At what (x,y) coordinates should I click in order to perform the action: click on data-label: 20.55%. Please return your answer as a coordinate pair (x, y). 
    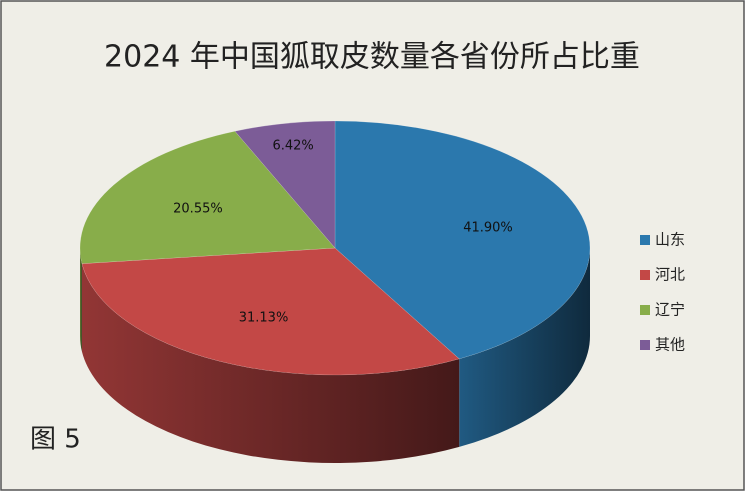
    Looking at the image, I should click on (198, 208).